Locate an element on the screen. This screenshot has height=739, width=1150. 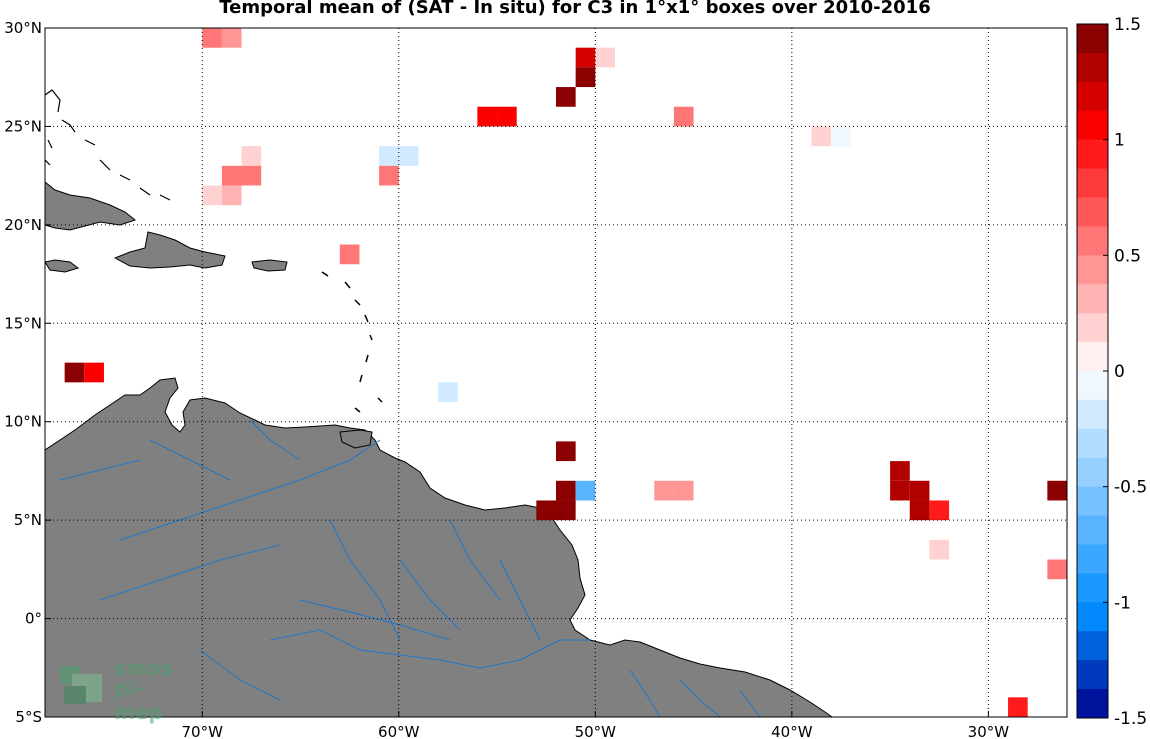
x-axis-ticks: 70°W 60°W 50°W 40°W 30°W is located at coordinates (596, 725).